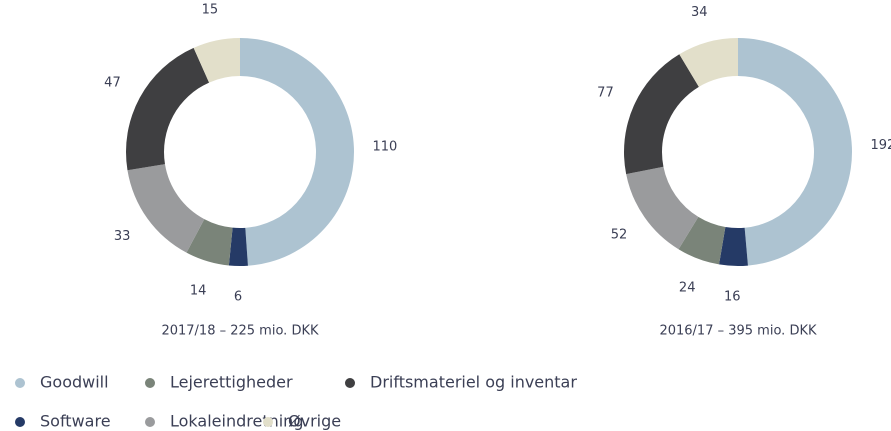 Image resolution: width=891 pixels, height=431 pixels. What do you see at coordinates (74, 382) in the screenshot?
I see `legend-label: Goodwill` at bounding box center [74, 382].